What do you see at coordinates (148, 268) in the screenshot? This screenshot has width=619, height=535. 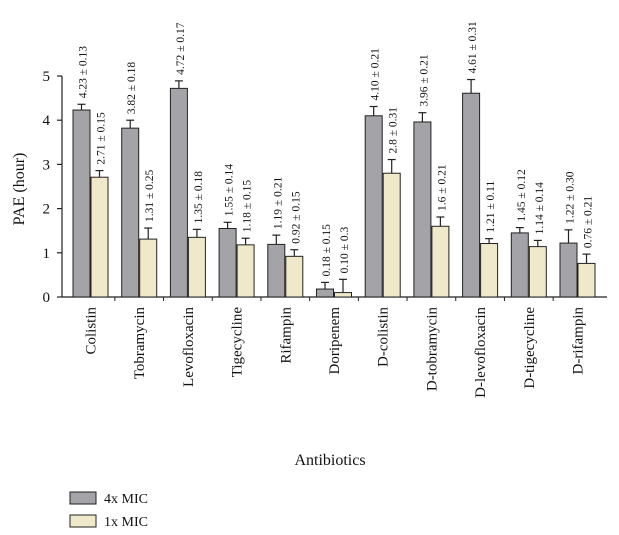 I see `bar-tobramycin-1x-mic` at bounding box center [148, 268].